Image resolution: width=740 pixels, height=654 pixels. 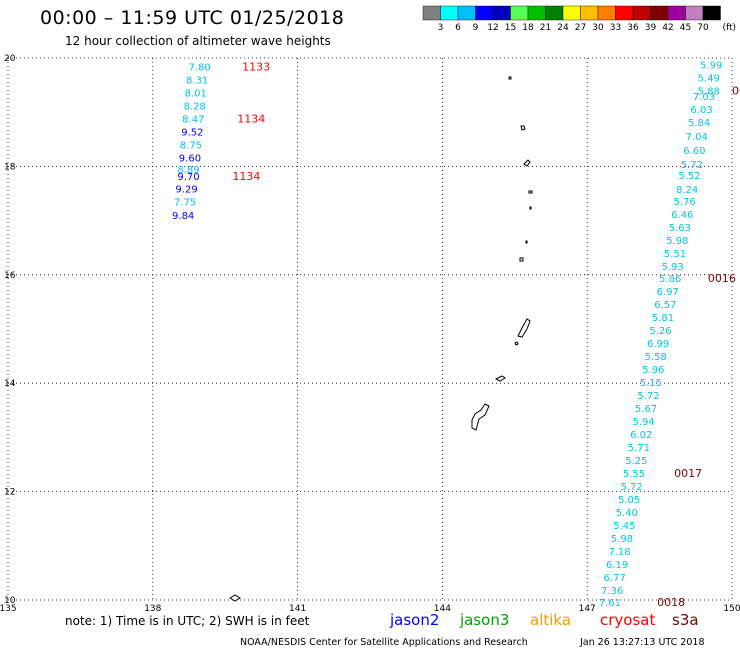 I want to click on island-asuncion, so click(x=510, y=78).